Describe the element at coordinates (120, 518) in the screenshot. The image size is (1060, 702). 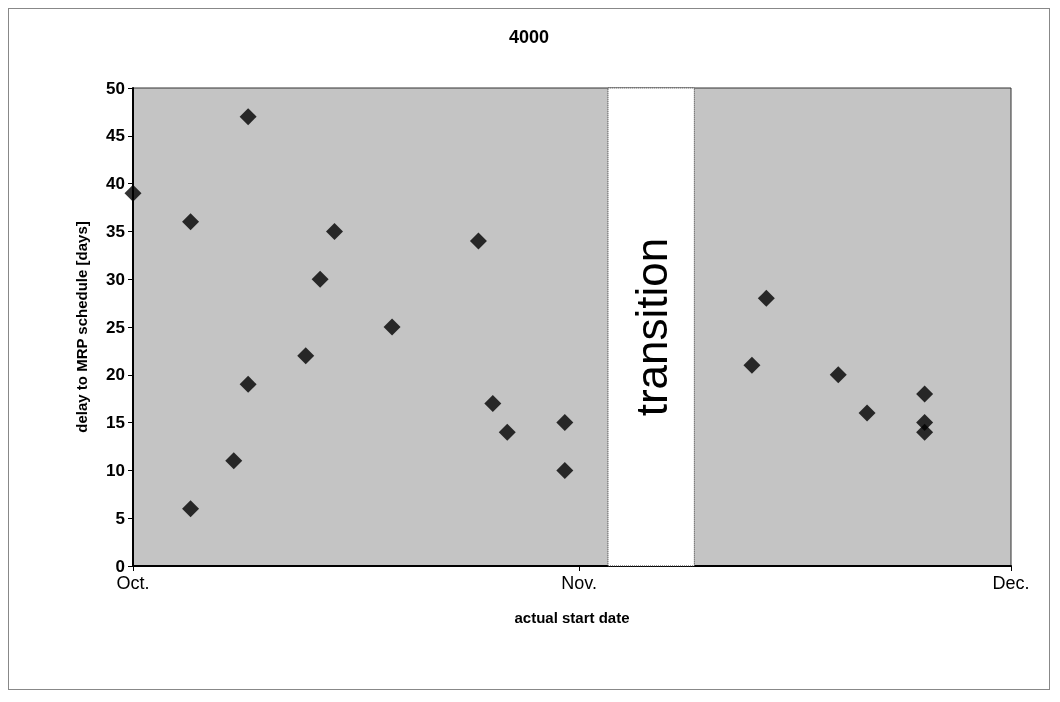
I see `y-tick-label: 5` at that location.